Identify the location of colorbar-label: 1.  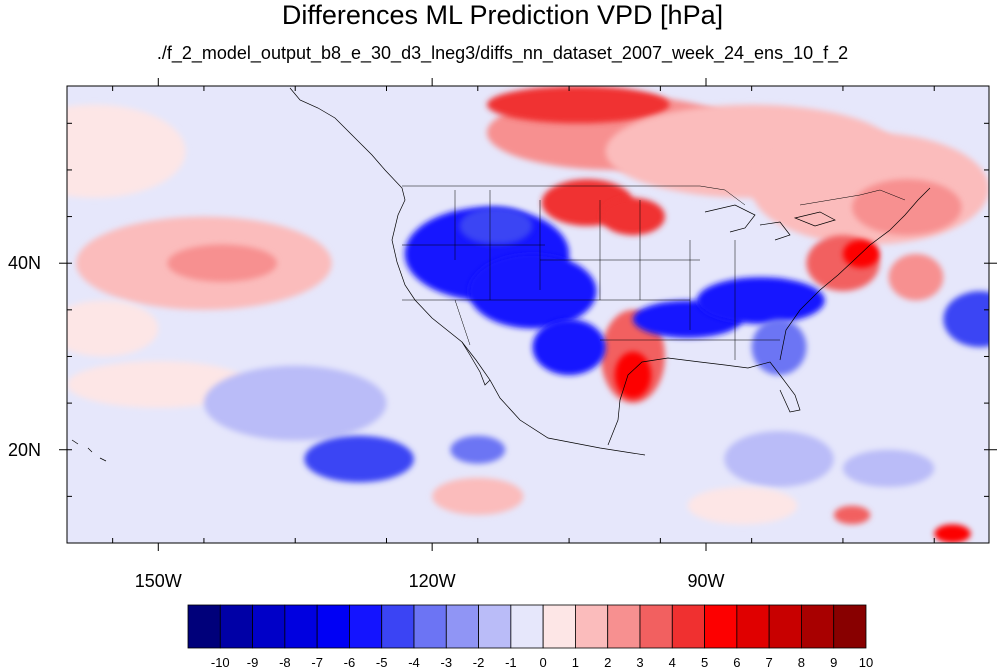
(575, 662).